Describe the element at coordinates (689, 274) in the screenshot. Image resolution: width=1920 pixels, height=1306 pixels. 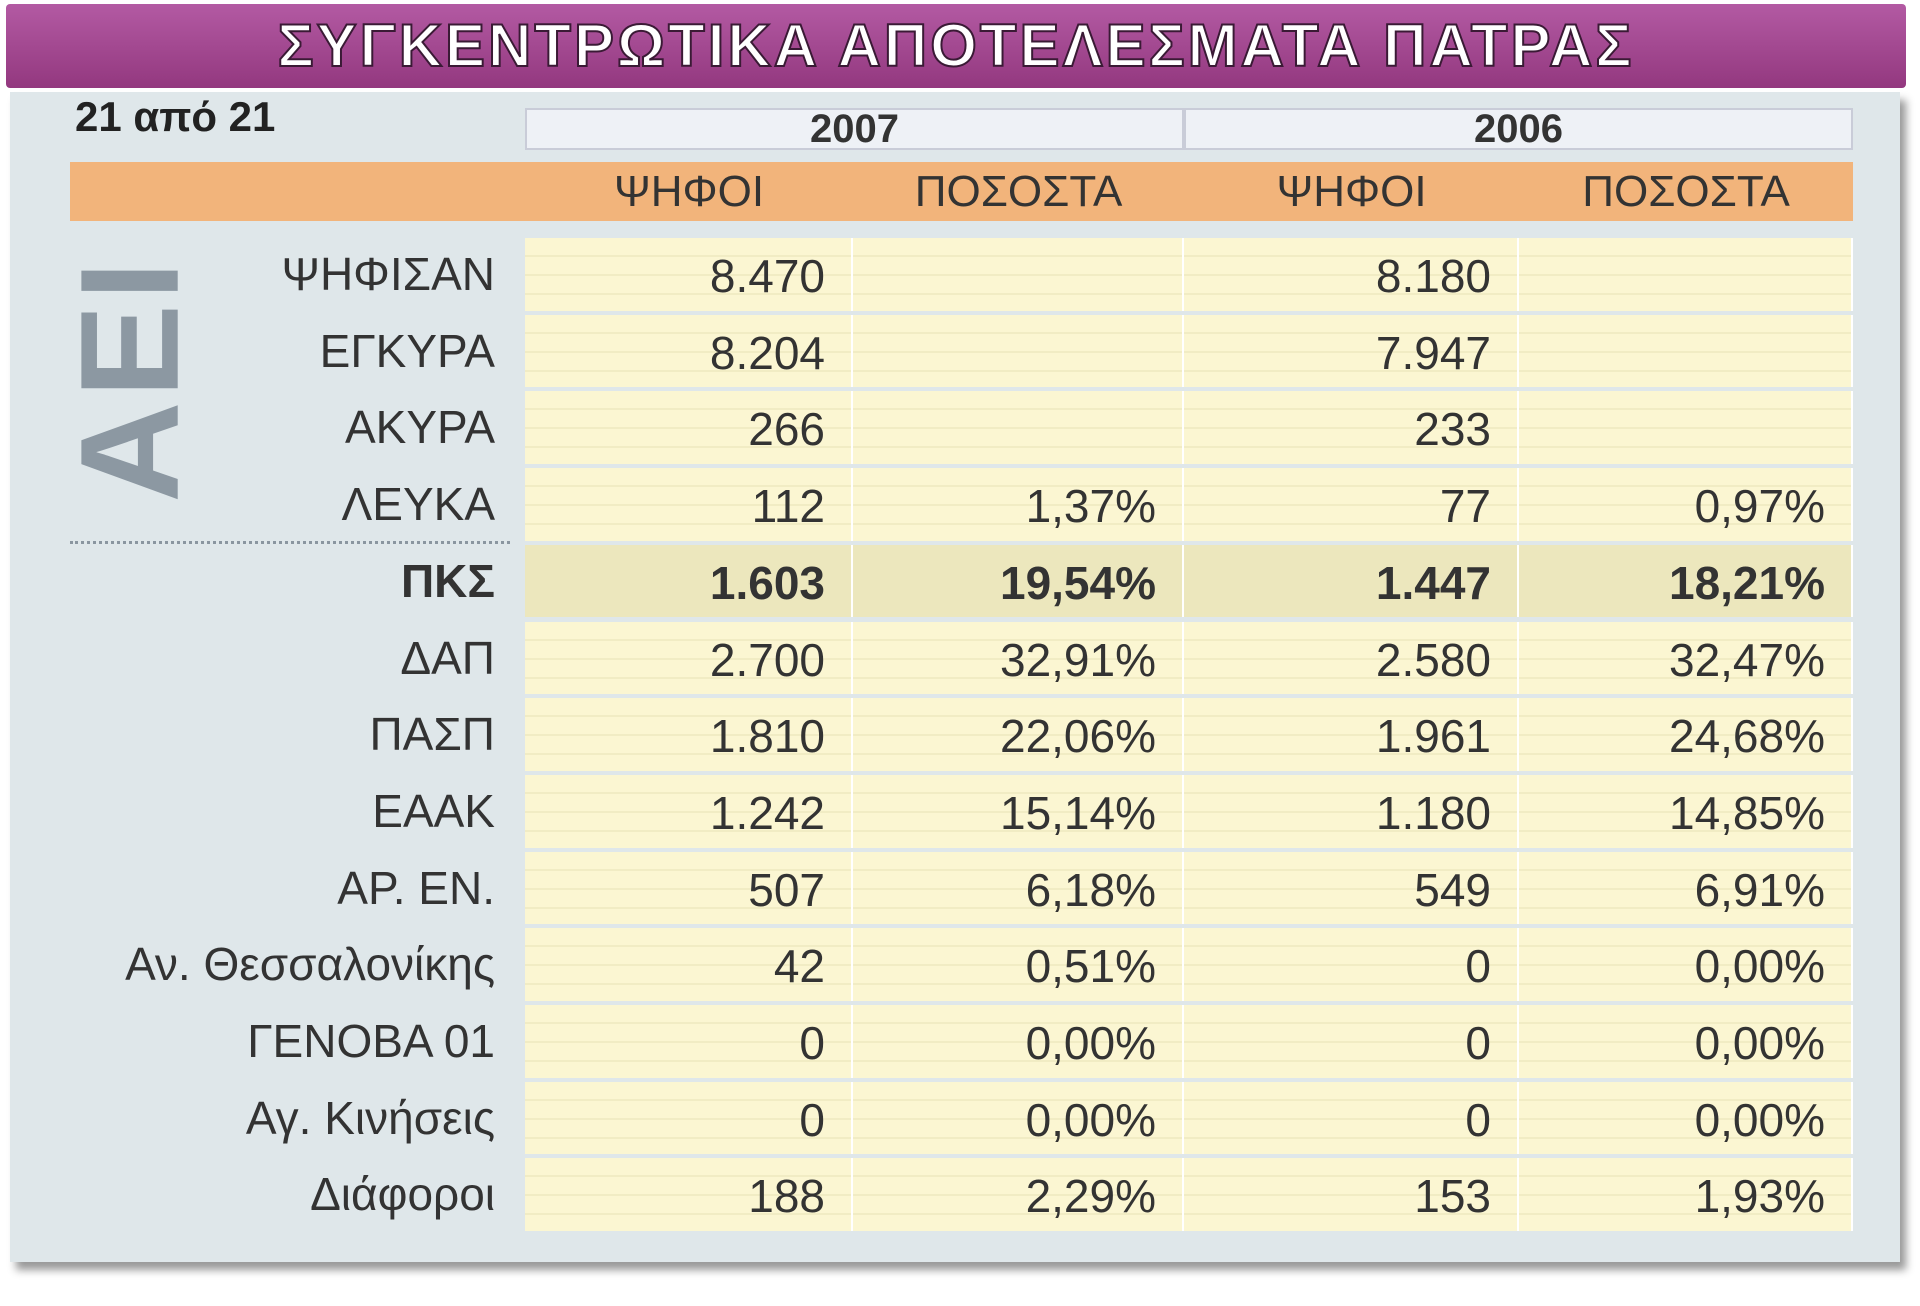
I see `cell: 8.470` at that location.